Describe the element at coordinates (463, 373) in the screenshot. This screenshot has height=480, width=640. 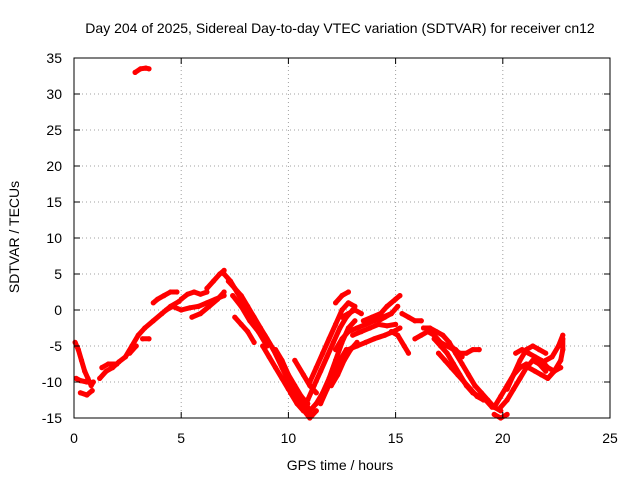
I see `series-seg-al` at that location.